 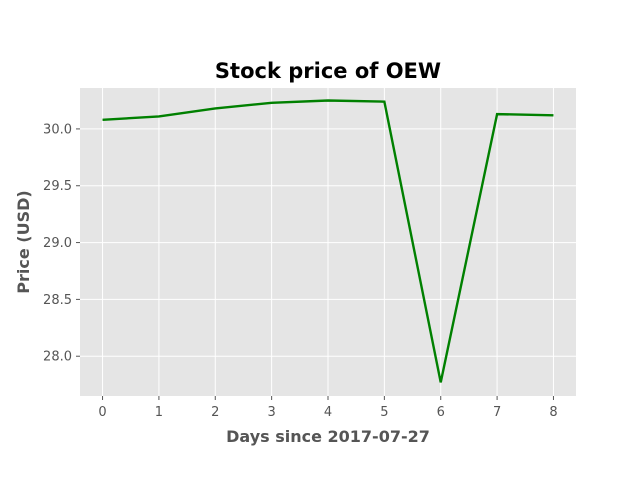 What do you see at coordinates (159, 412) in the screenshot?
I see `x-tick-label: 1` at bounding box center [159, 412].